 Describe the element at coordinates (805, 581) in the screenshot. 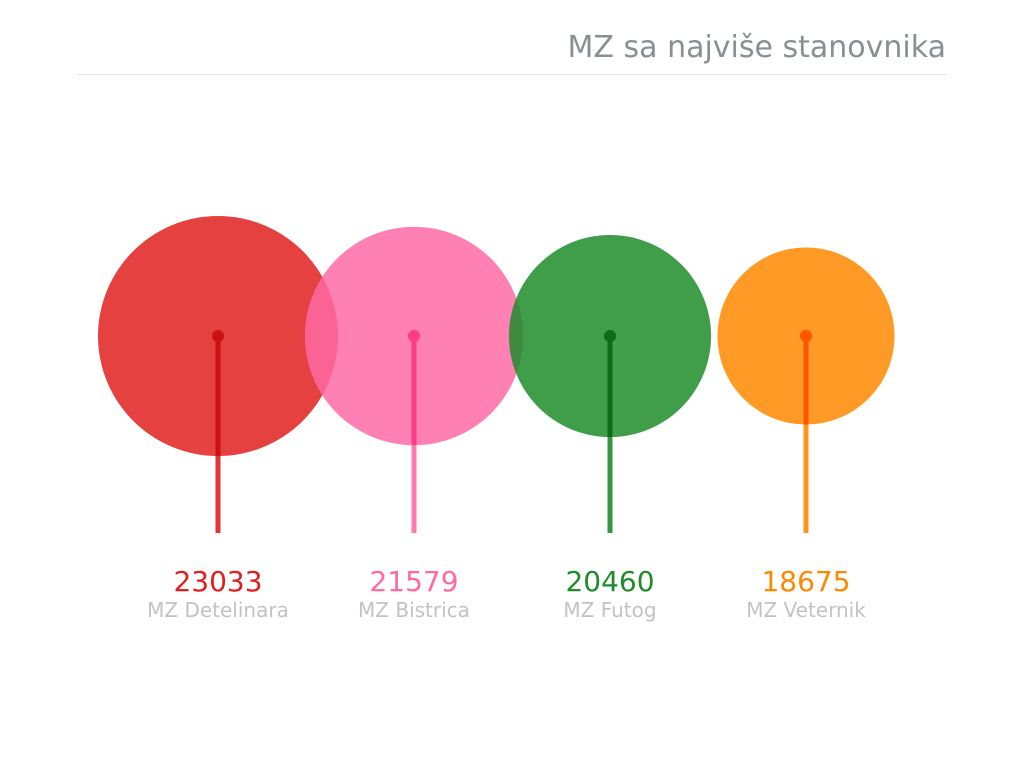

I see `value-label: 18675` at that location.